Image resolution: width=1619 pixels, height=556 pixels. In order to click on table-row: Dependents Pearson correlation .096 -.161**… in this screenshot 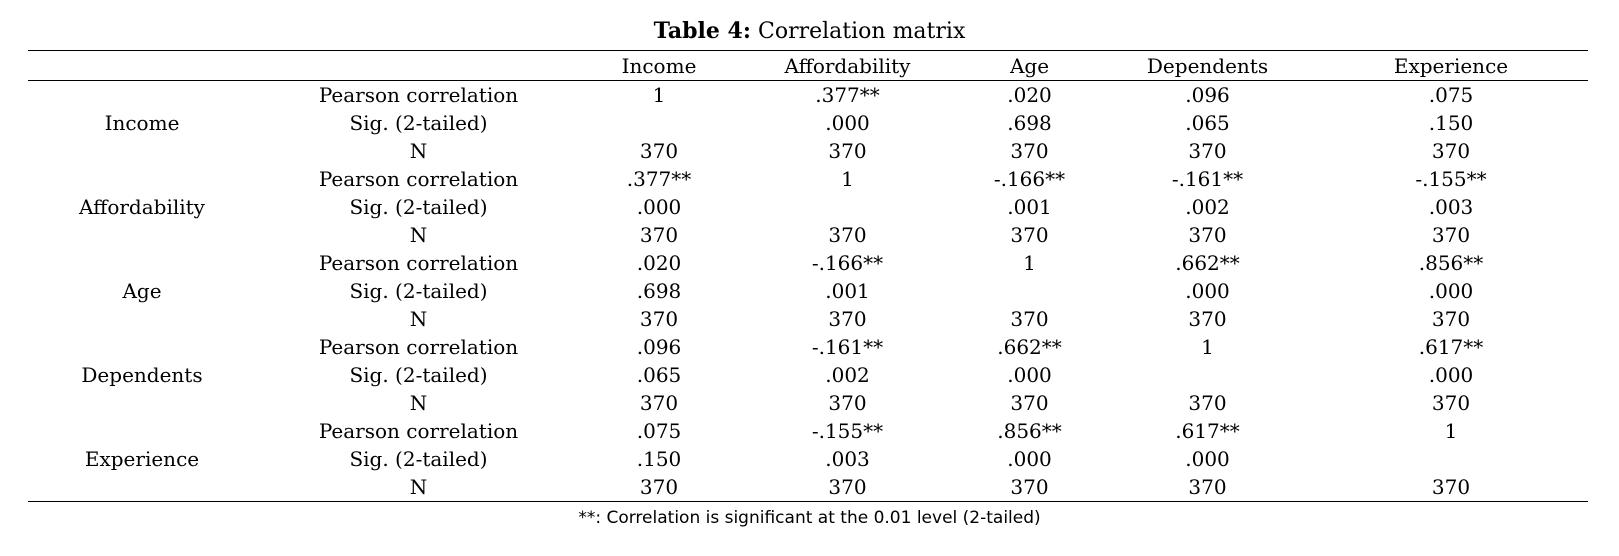, I will do `click(808, 360)`.